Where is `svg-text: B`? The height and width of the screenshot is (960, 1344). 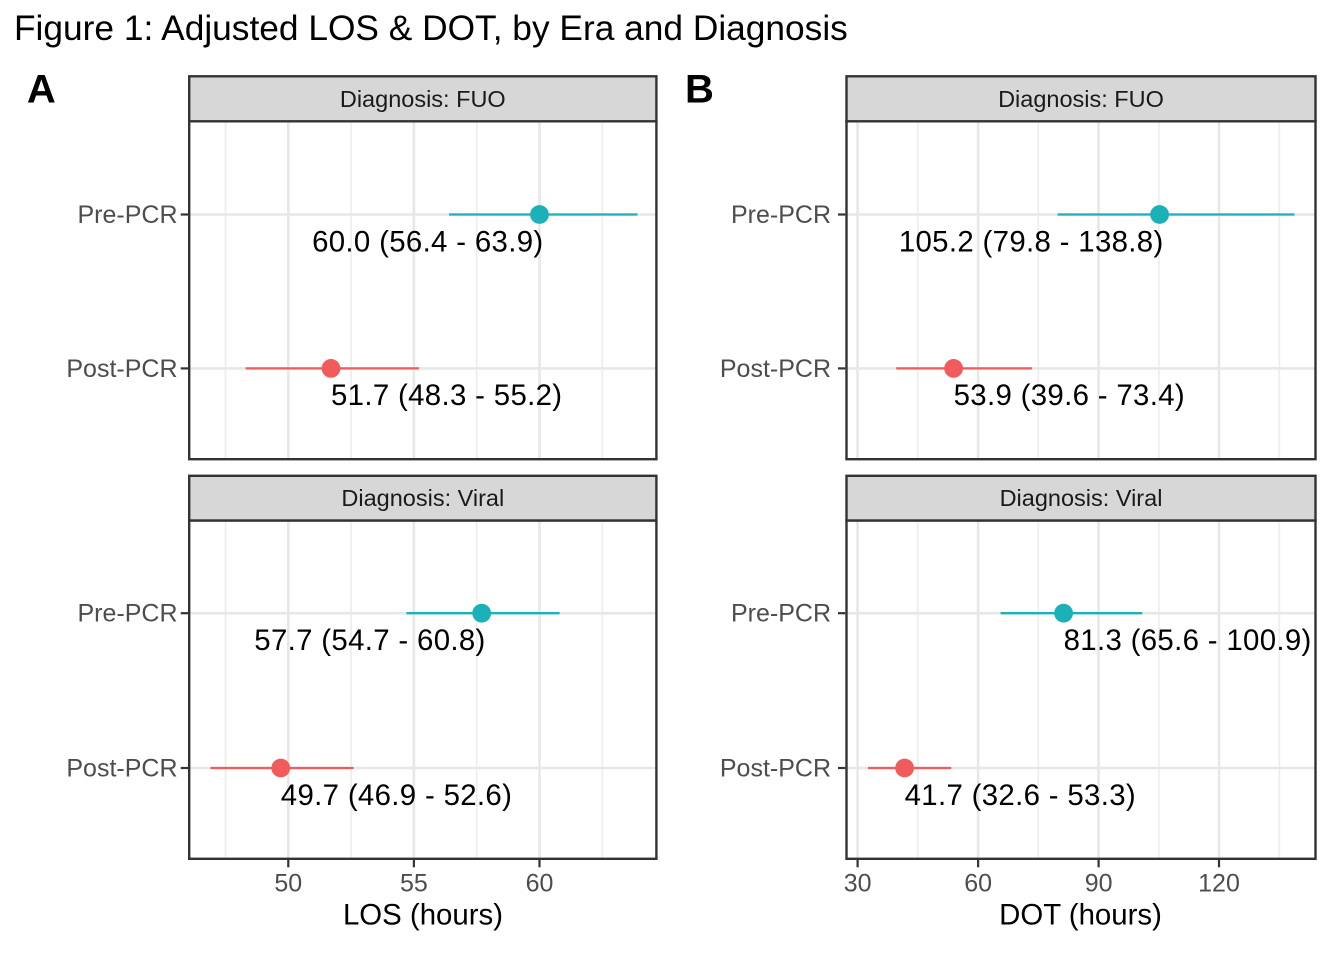 svg-text: B is located at coordinates (699, 90).